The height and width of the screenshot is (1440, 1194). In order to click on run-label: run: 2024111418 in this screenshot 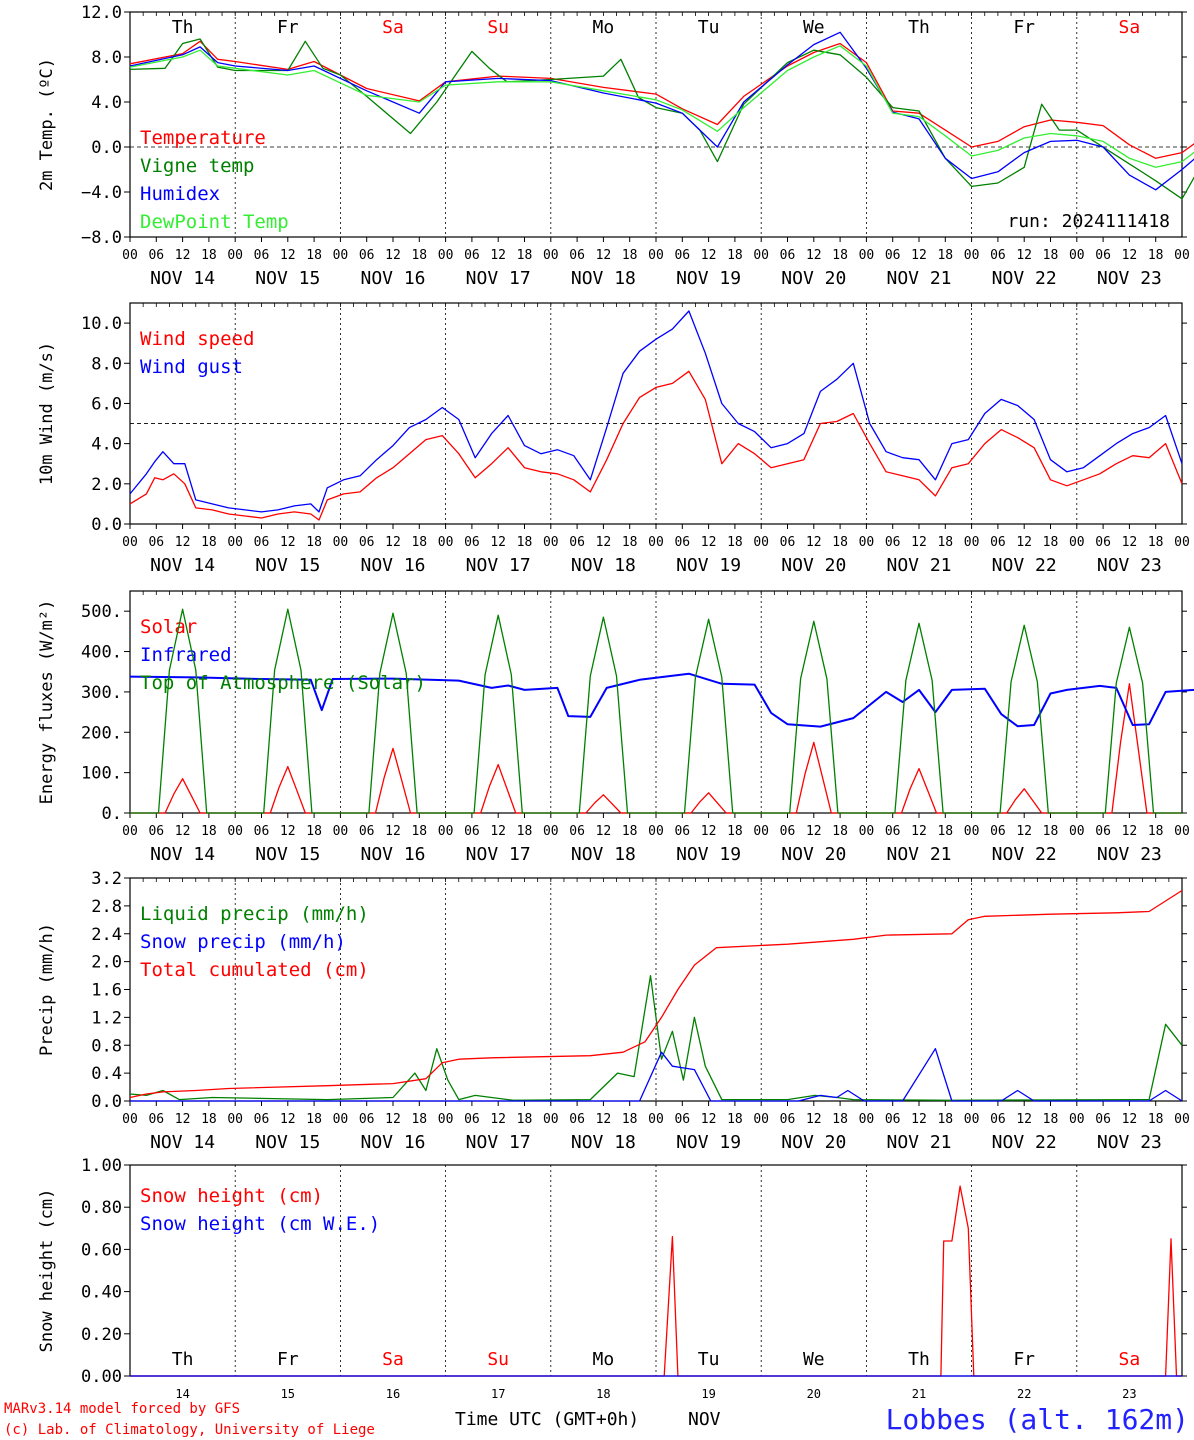, I will do `click(1088, 221)`.